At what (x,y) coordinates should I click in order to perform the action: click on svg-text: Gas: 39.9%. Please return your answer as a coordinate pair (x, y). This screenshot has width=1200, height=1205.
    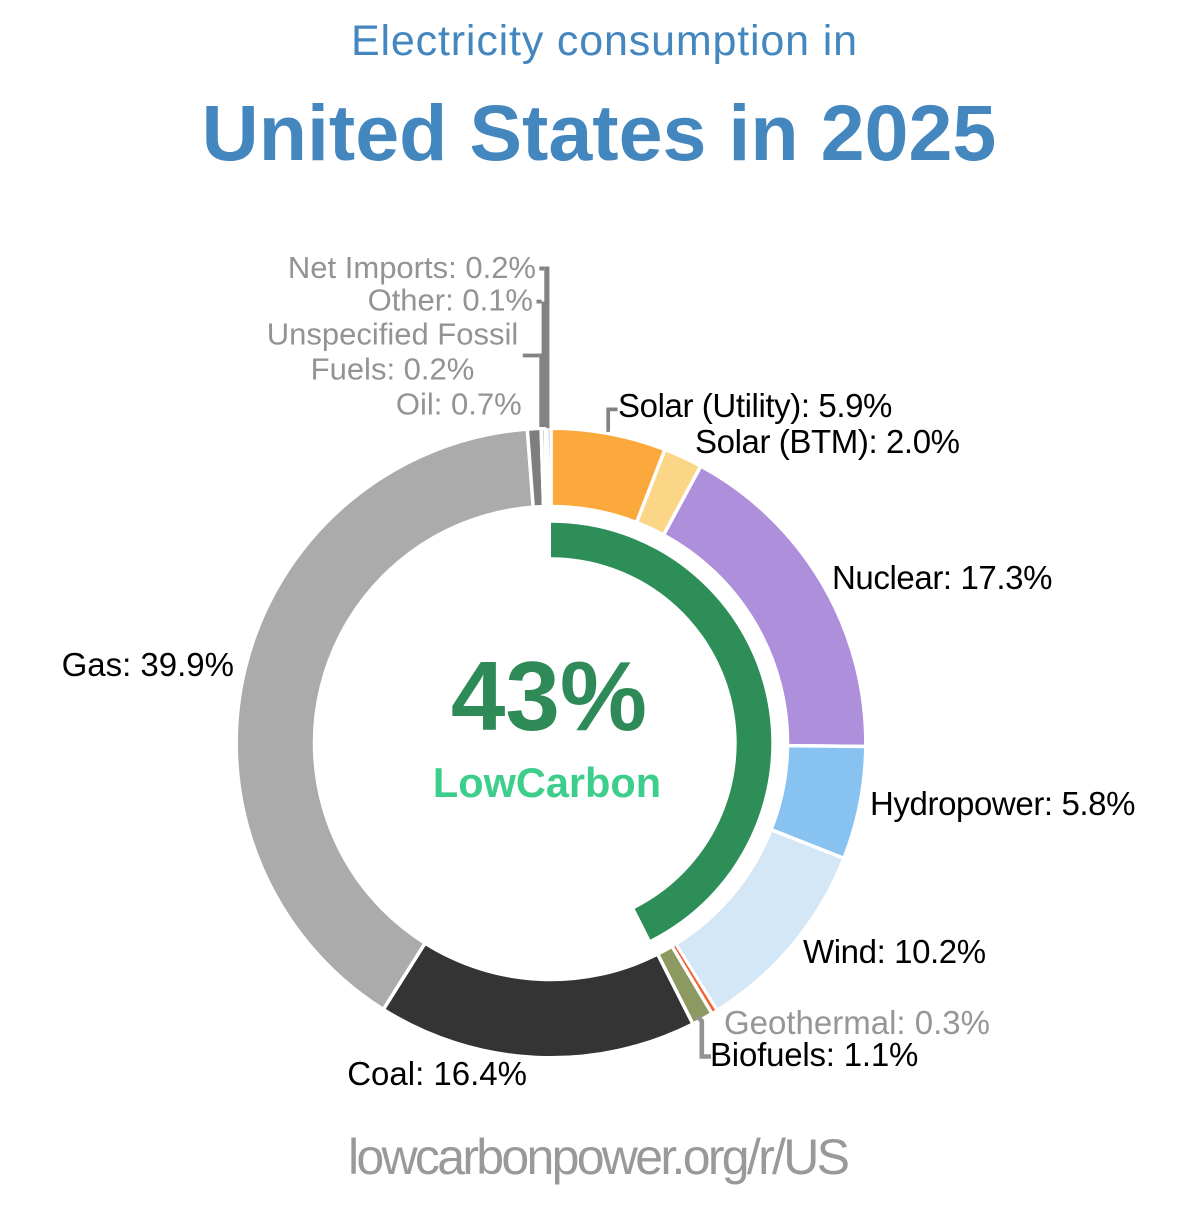
    Looking at the image, I should click on (148, 664).